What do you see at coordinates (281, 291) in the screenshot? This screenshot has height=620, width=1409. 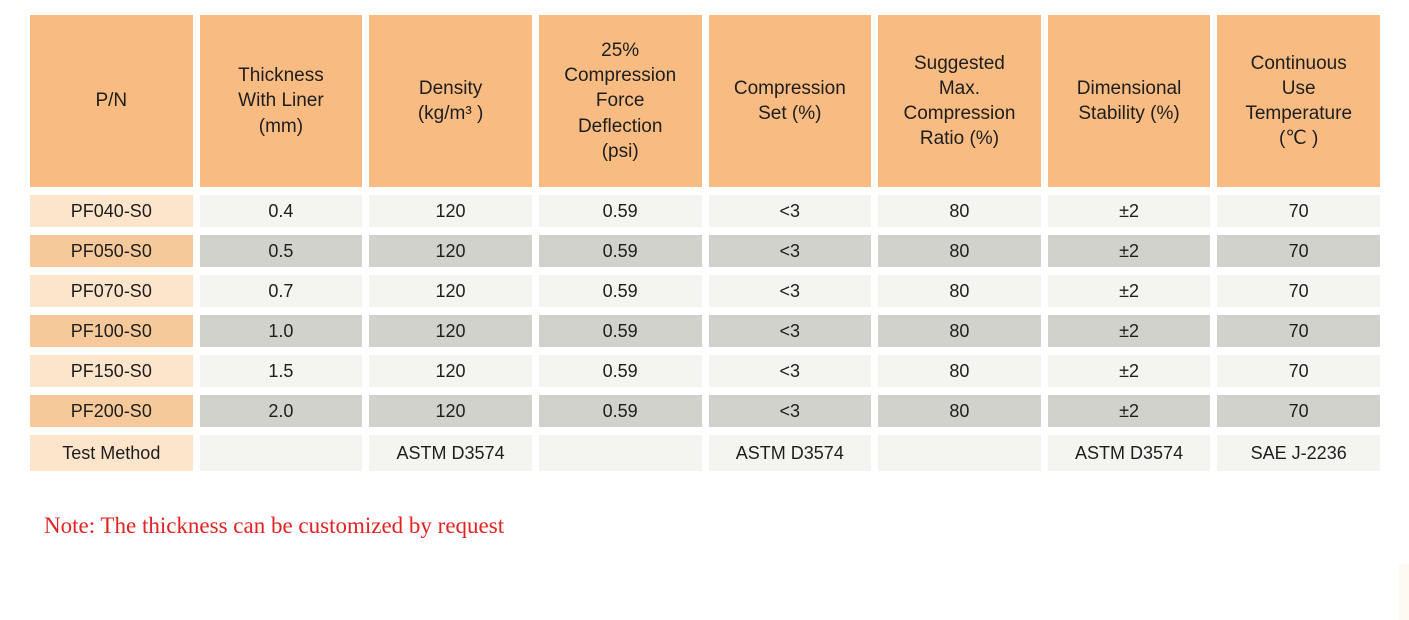 I see `thickness-cell: 0.7` at bounding box center [281, 291].